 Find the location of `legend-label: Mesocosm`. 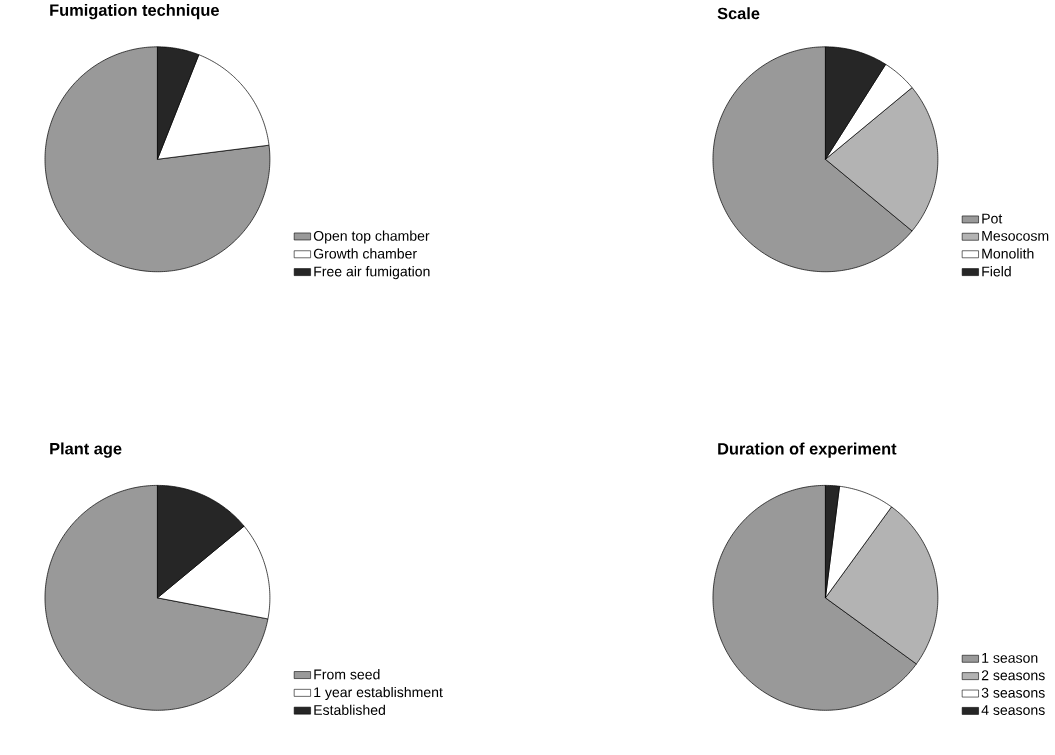

legend-label: Mesocosm is located at coordinates (1015, 235).